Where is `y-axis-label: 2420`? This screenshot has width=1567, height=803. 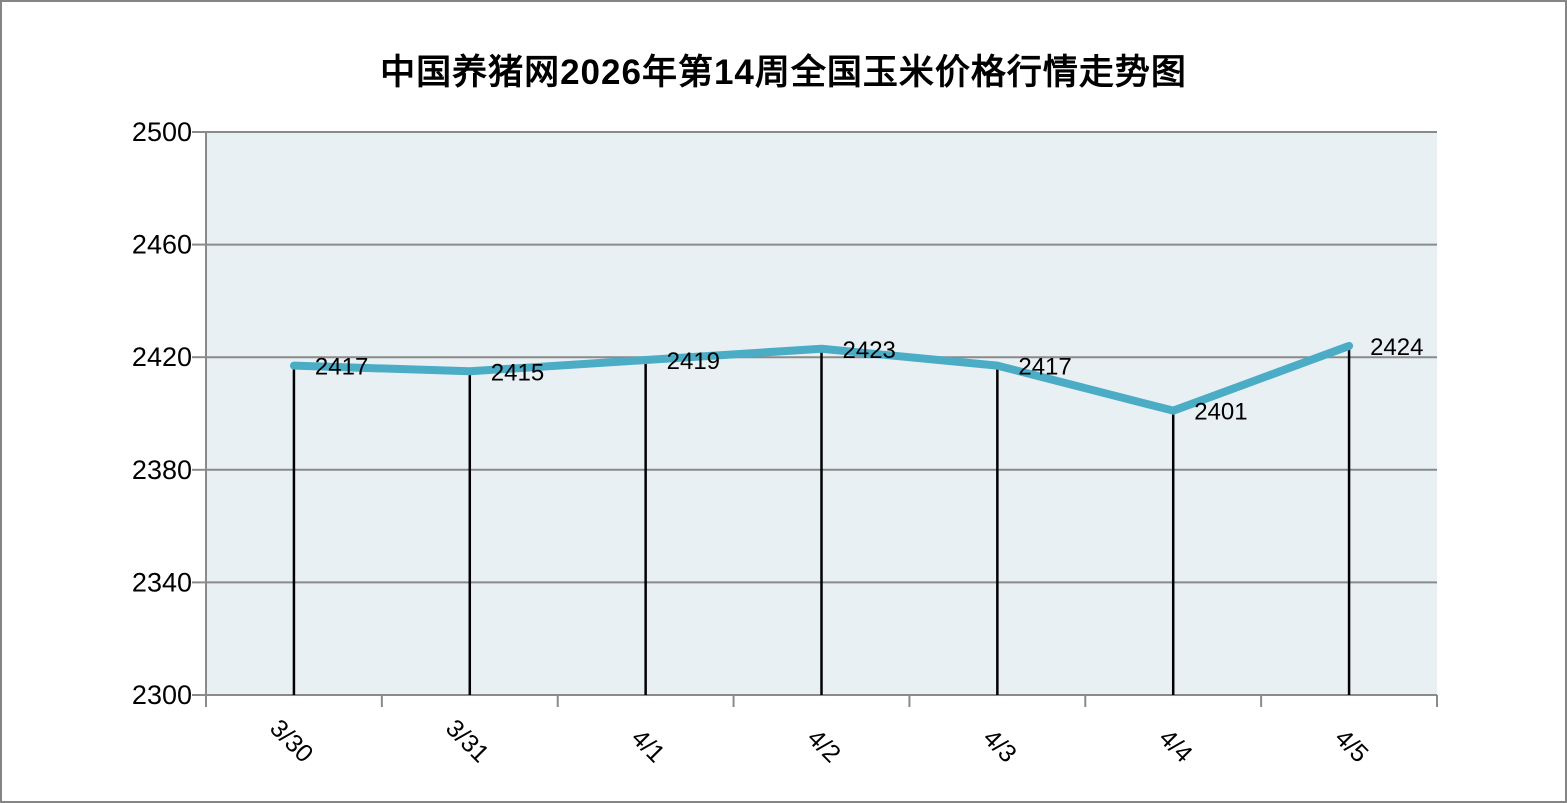
y-axis-label: 2420 is located at coordinates (162, 357).